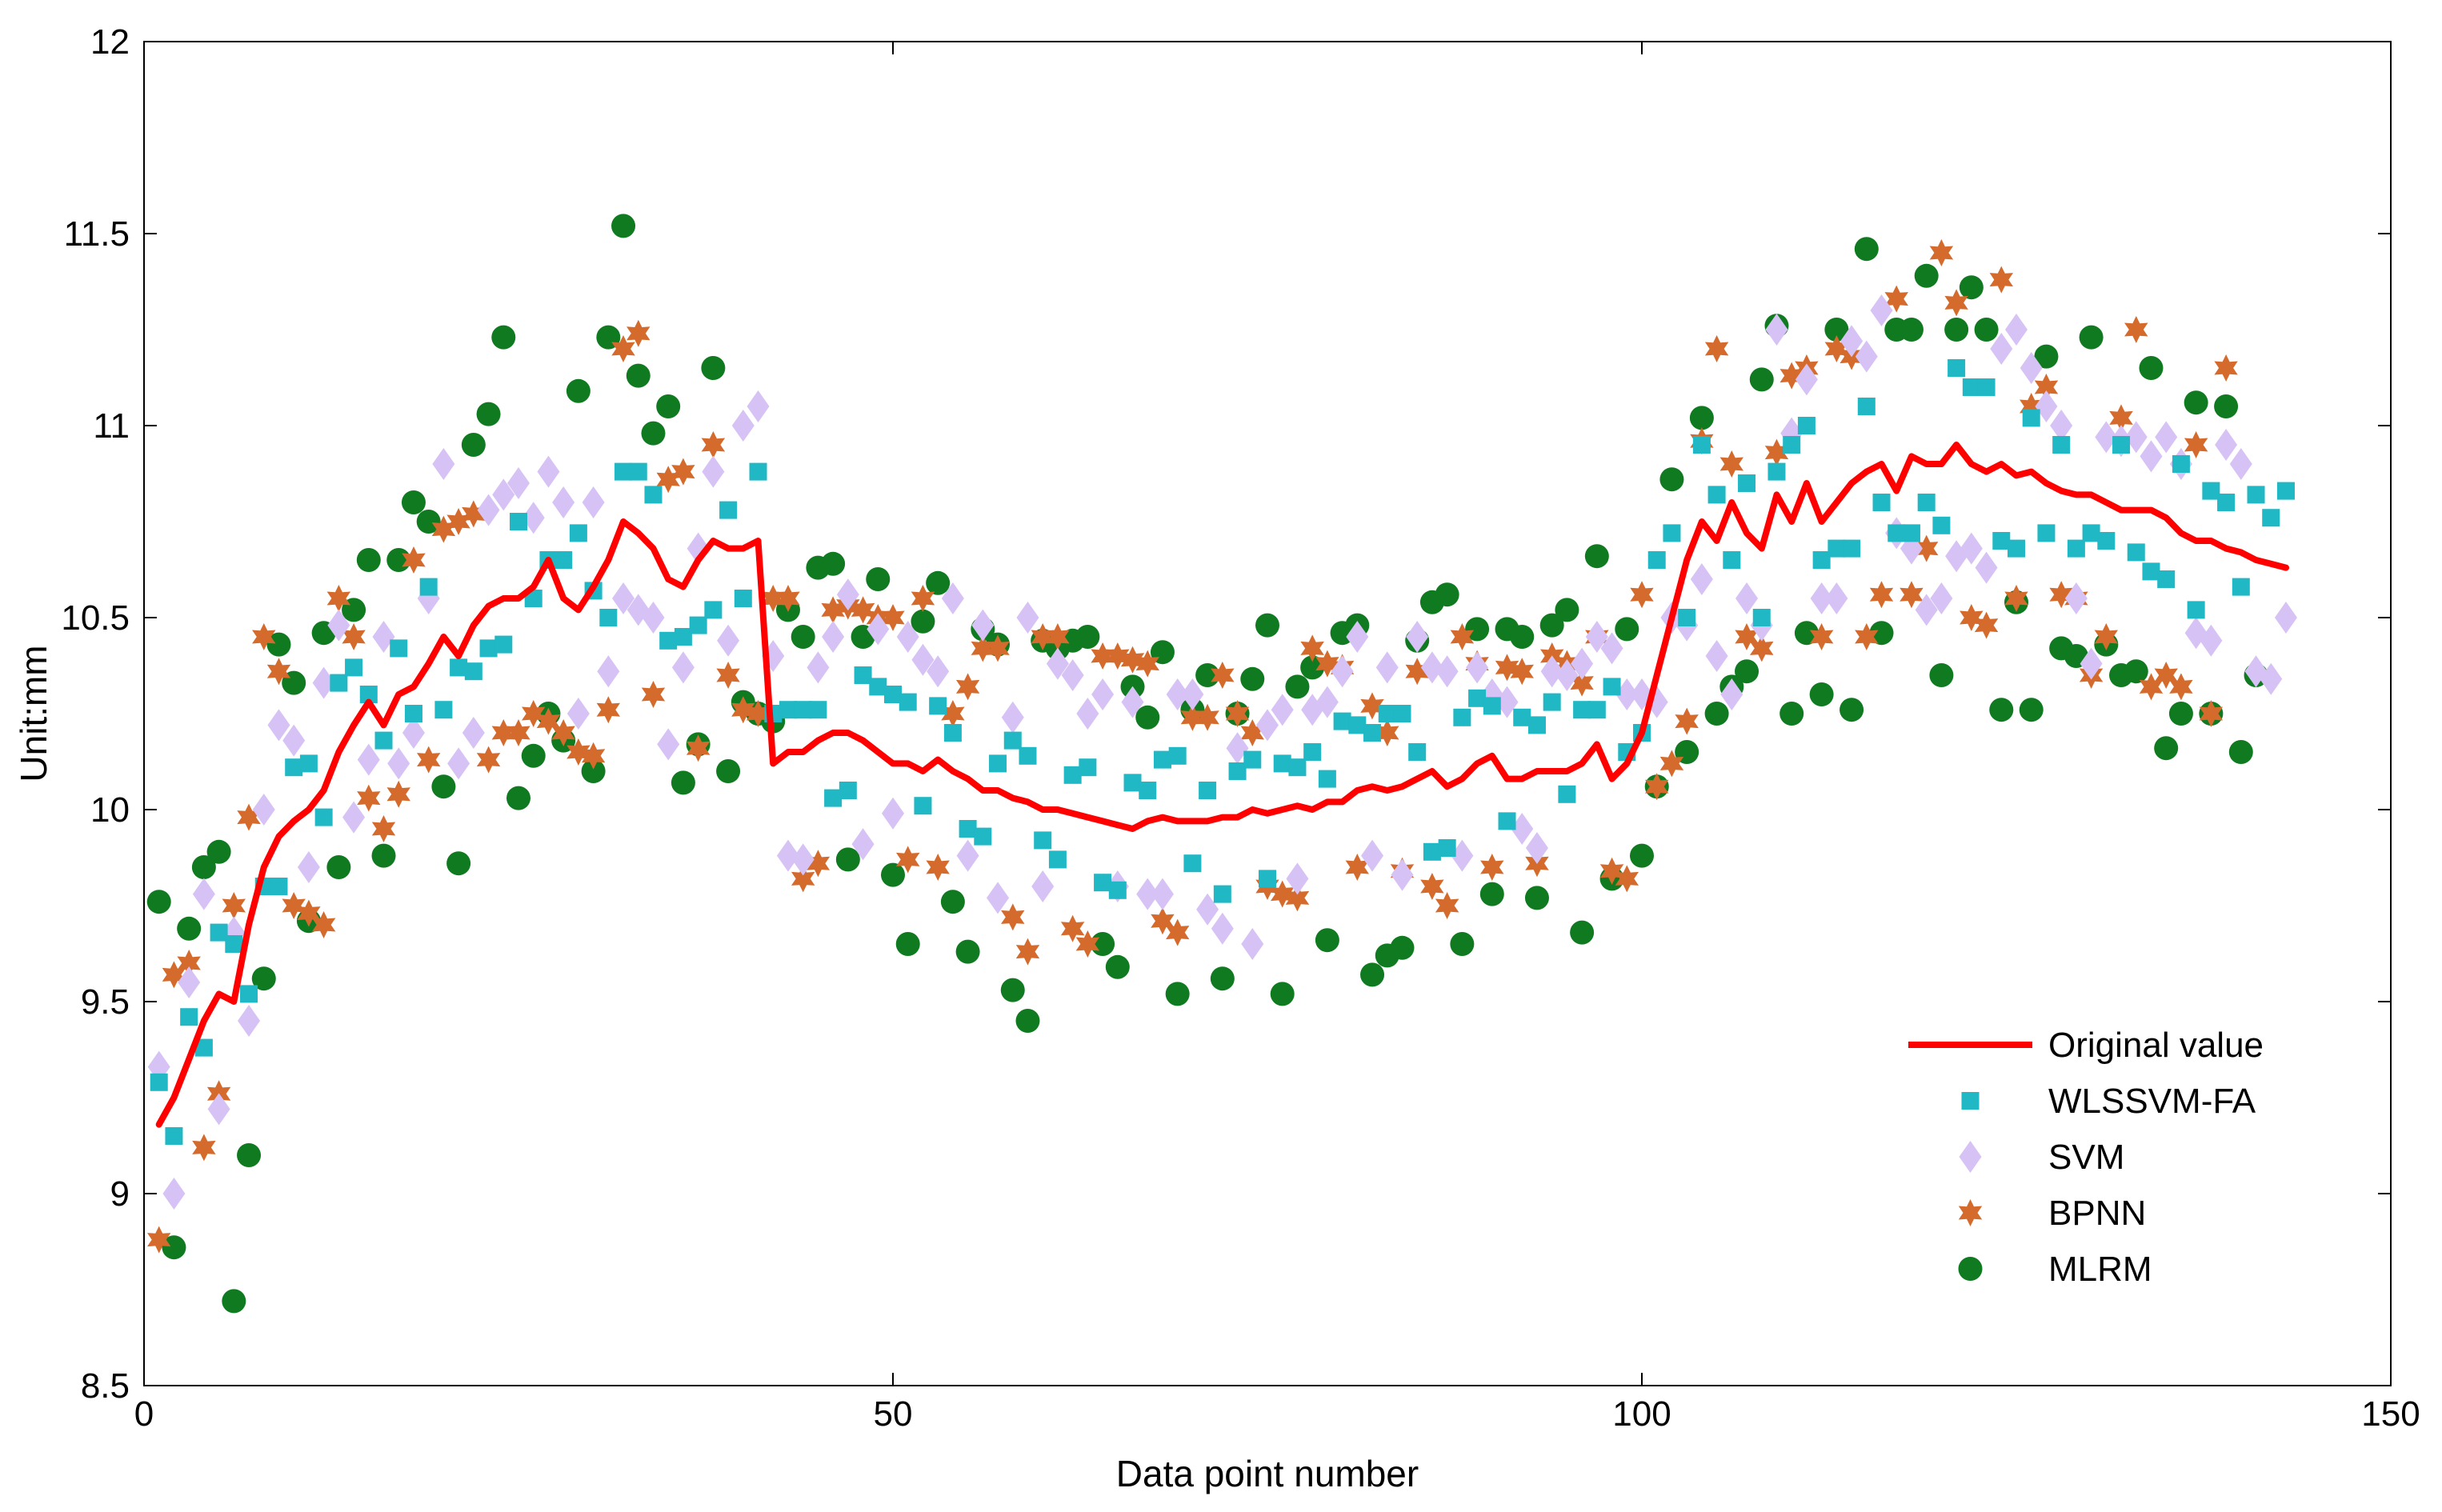  I want to click on legend-label-mlrm: MLRM, so click(2100, 1269).